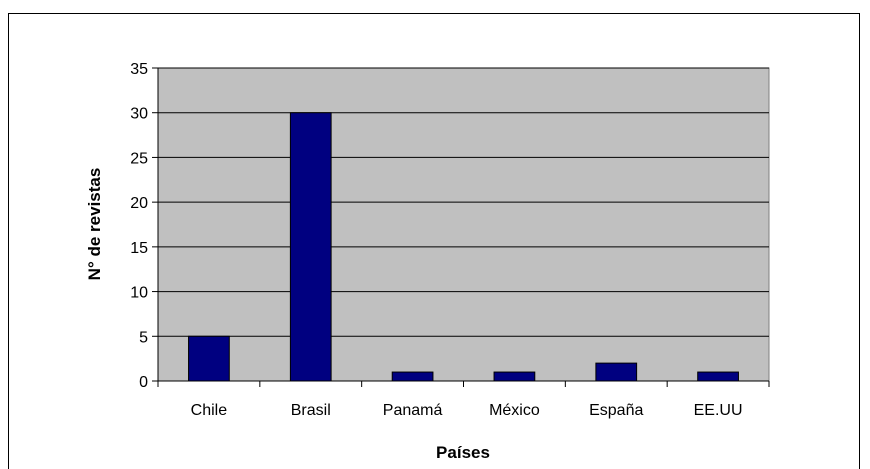 This screenshot has height=469, width=870. Describe the element at coordinates (144, 226) in the screenshot. I see `y-ticks: 0 5 10 15 20 25 30 35` at that location.